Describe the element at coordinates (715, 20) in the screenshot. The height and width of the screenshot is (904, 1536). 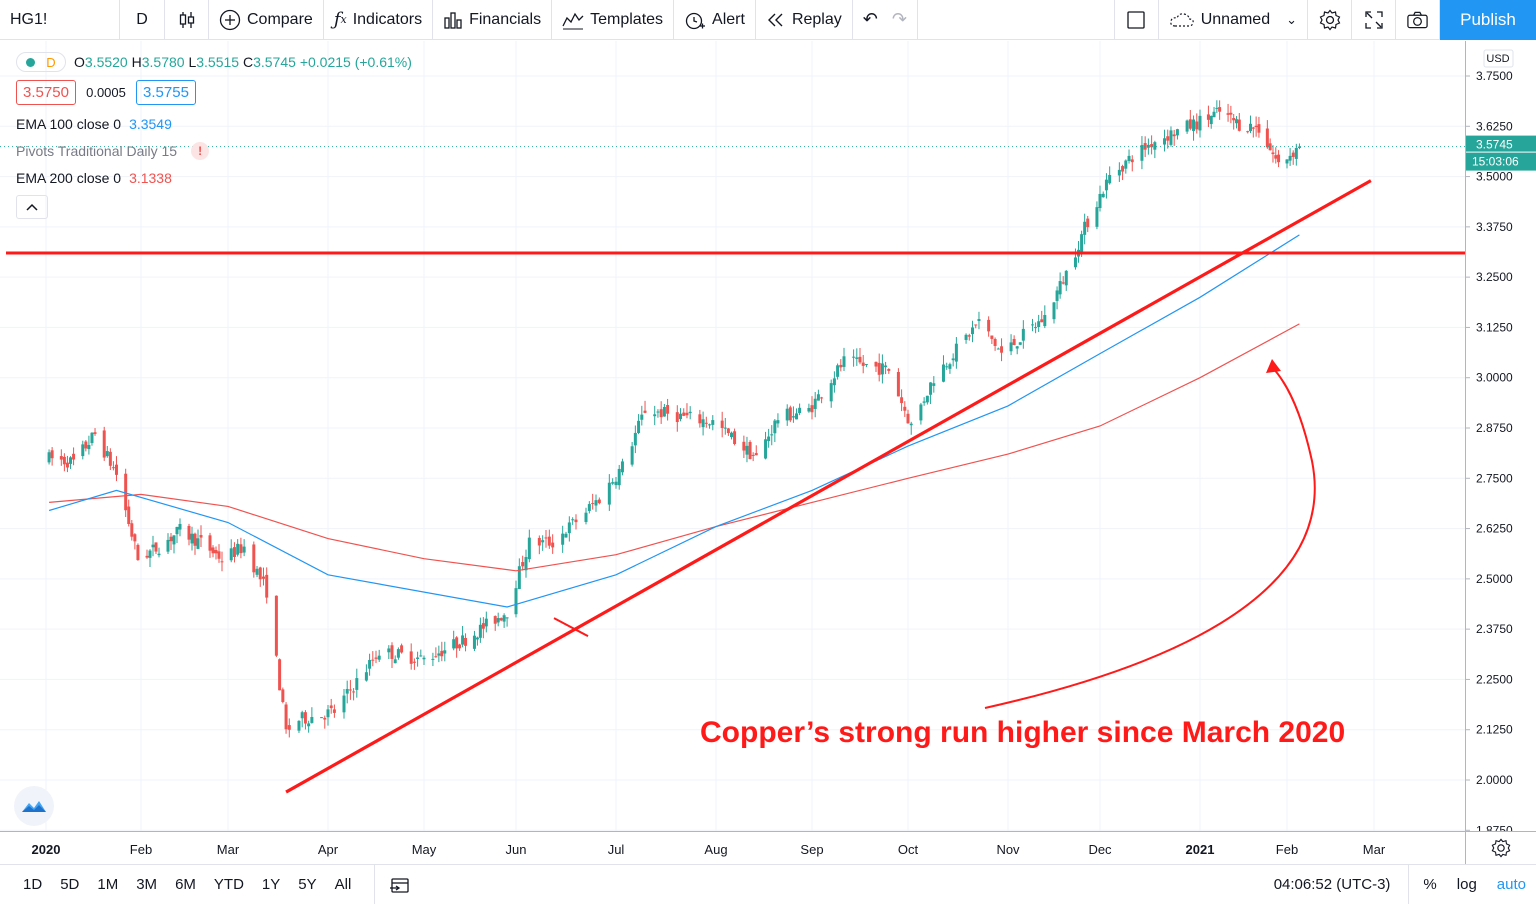
I see `alert-button: Alert` at that location.